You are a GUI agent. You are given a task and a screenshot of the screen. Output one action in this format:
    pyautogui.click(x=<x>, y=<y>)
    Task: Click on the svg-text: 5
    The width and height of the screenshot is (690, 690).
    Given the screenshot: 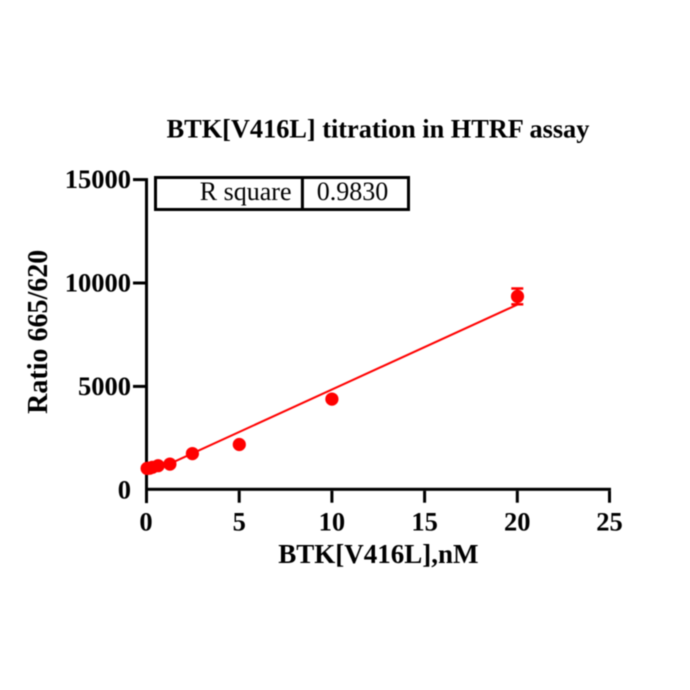 What is the action you would take?
    pyautogui.click(x=239, y=521)
    